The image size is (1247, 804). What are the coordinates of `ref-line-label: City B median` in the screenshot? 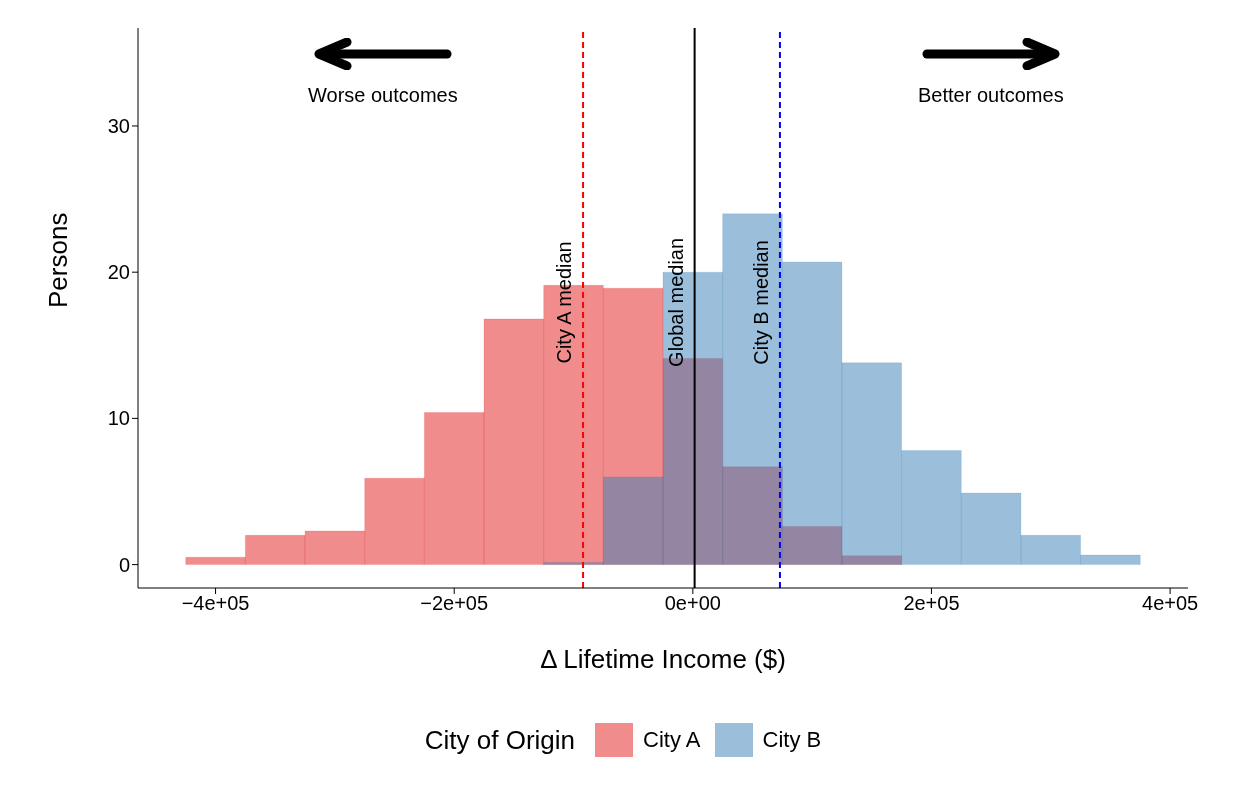 It's located at (760, 302).